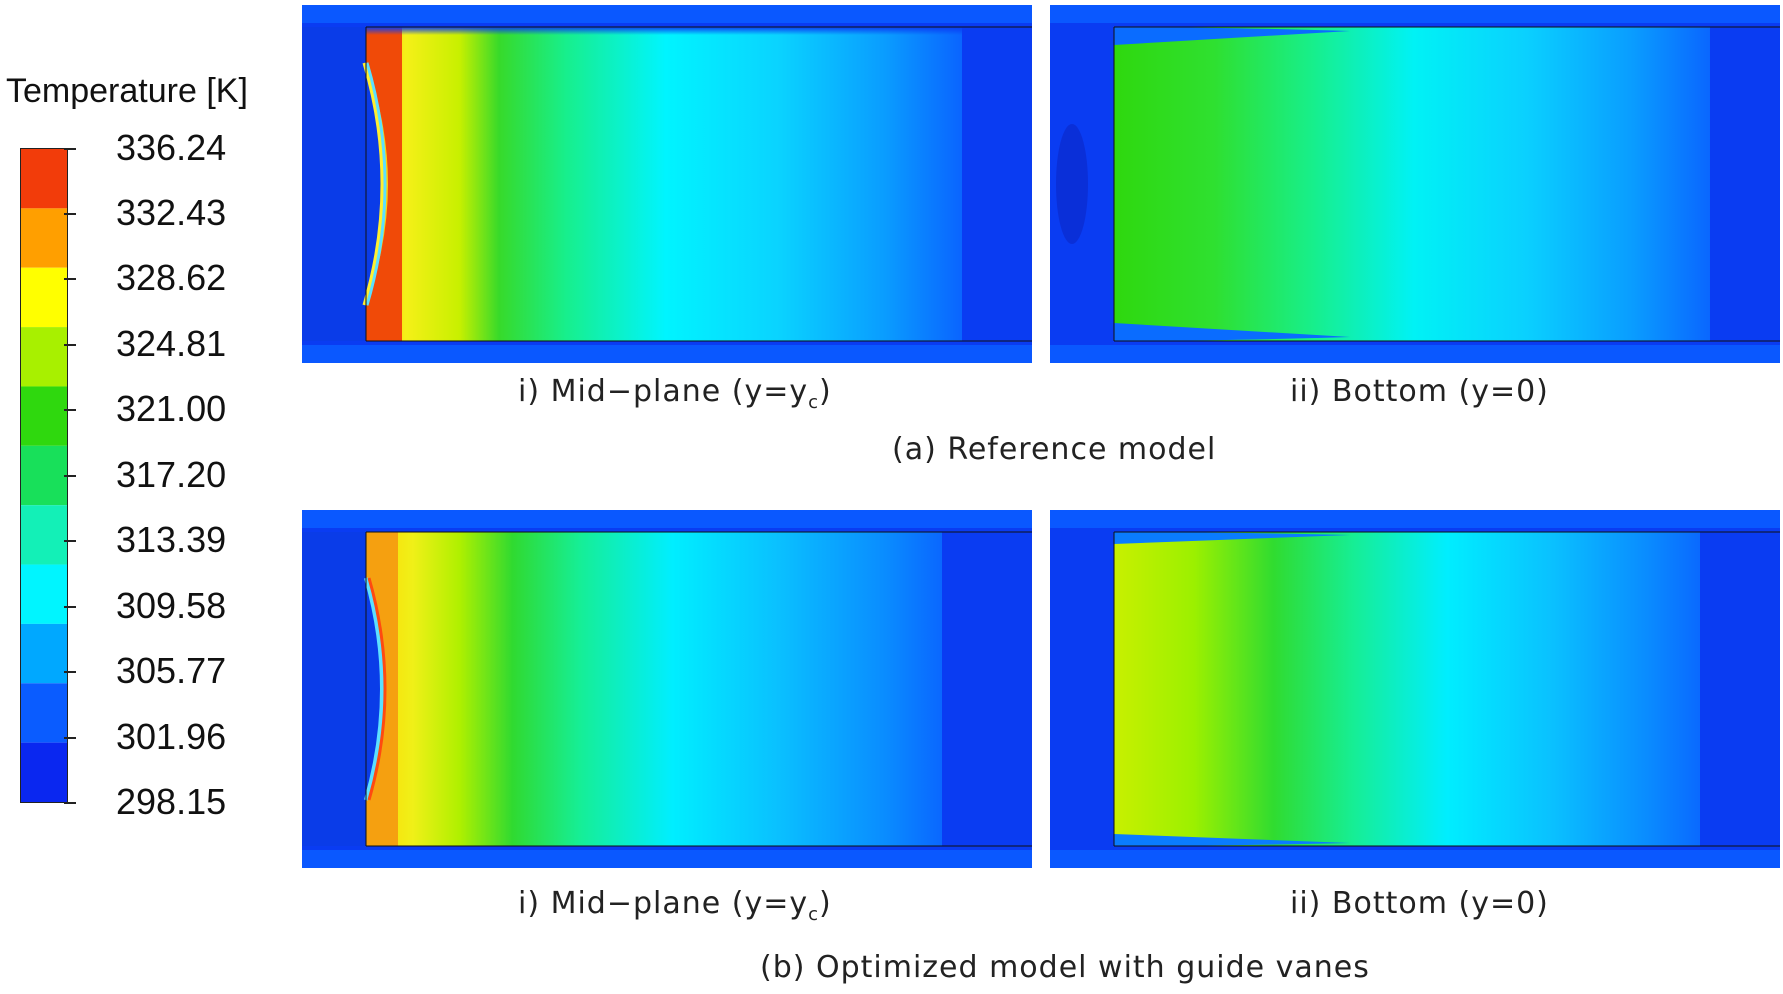  What do you see at coordinates (1065, 967) in the screenshot?
I see `group-caption-optimized: (b) Optimized model with guide vanes` at bounding box center [1065, 967].